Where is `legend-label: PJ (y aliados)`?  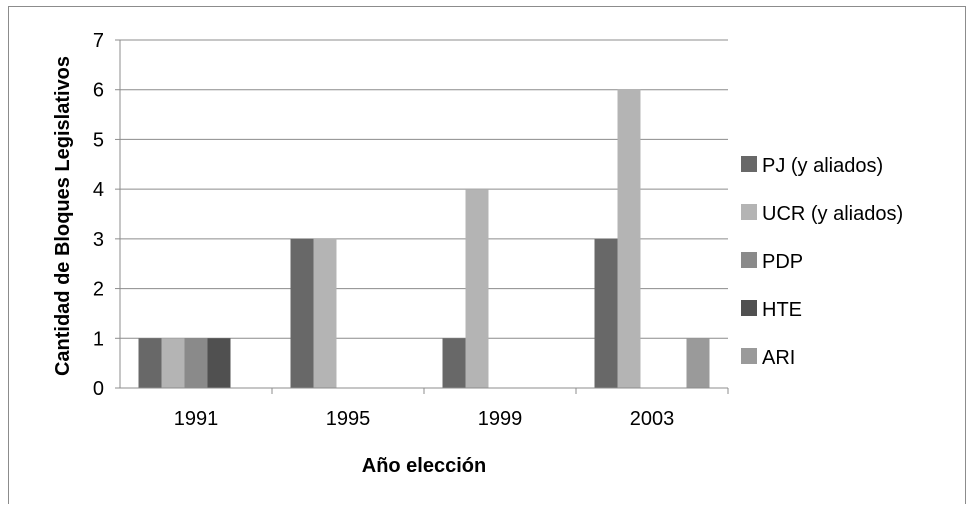
legend-label: PJ (y aliados) is located at coordinates (822, 166).